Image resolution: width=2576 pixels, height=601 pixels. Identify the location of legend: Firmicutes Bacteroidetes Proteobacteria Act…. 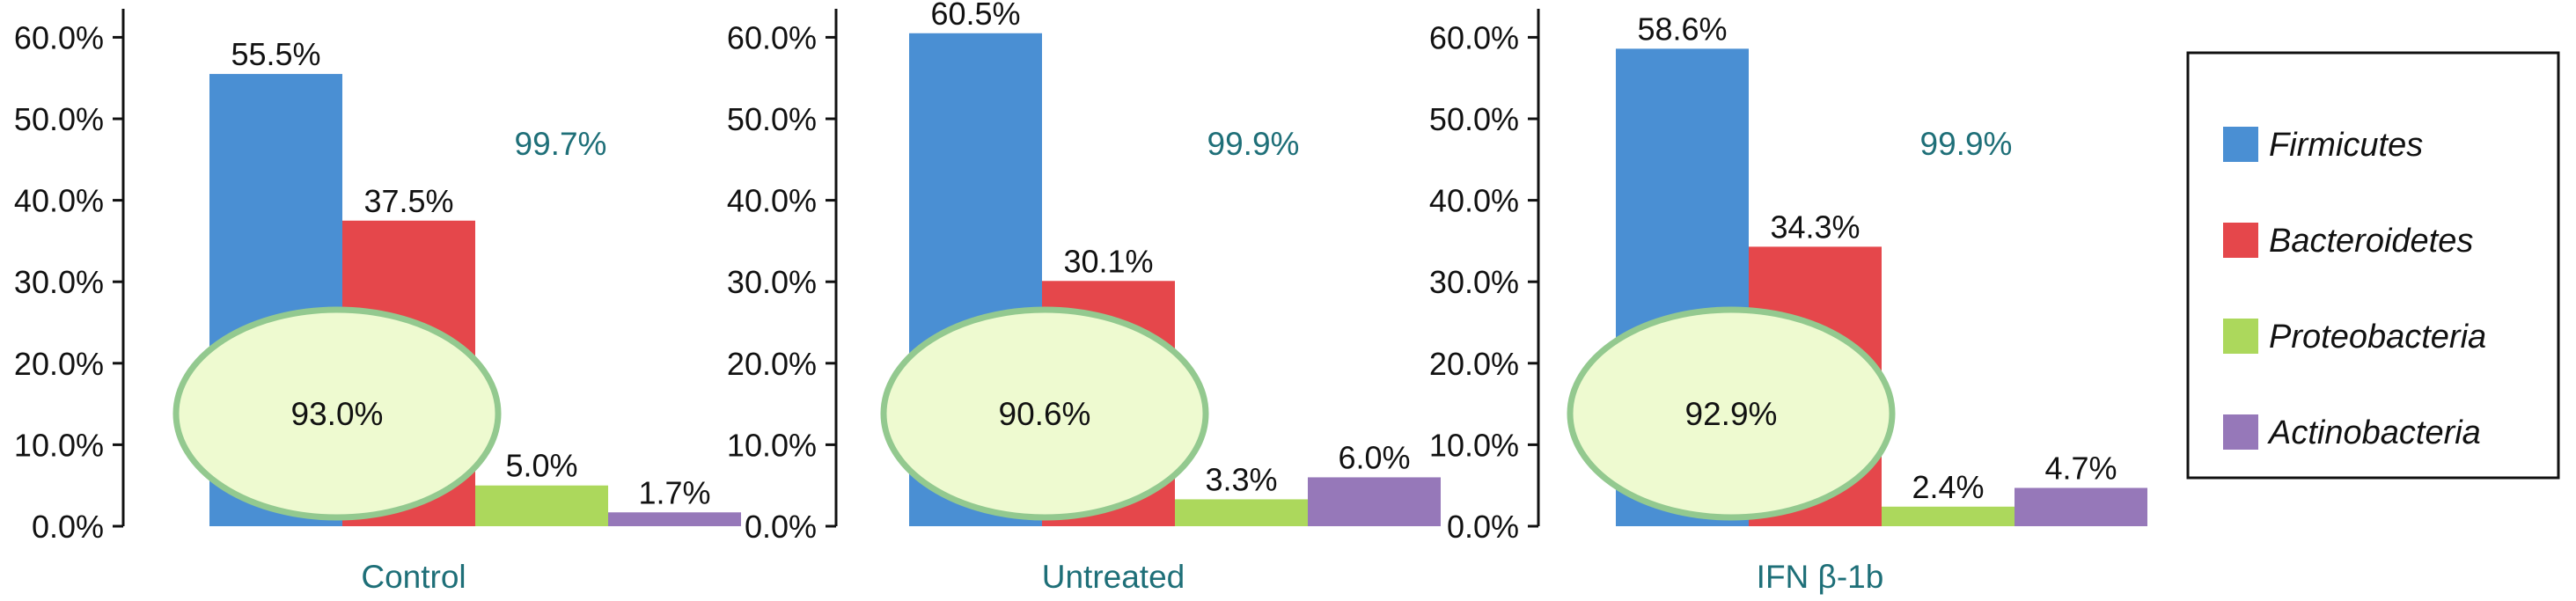
(2373, 266).